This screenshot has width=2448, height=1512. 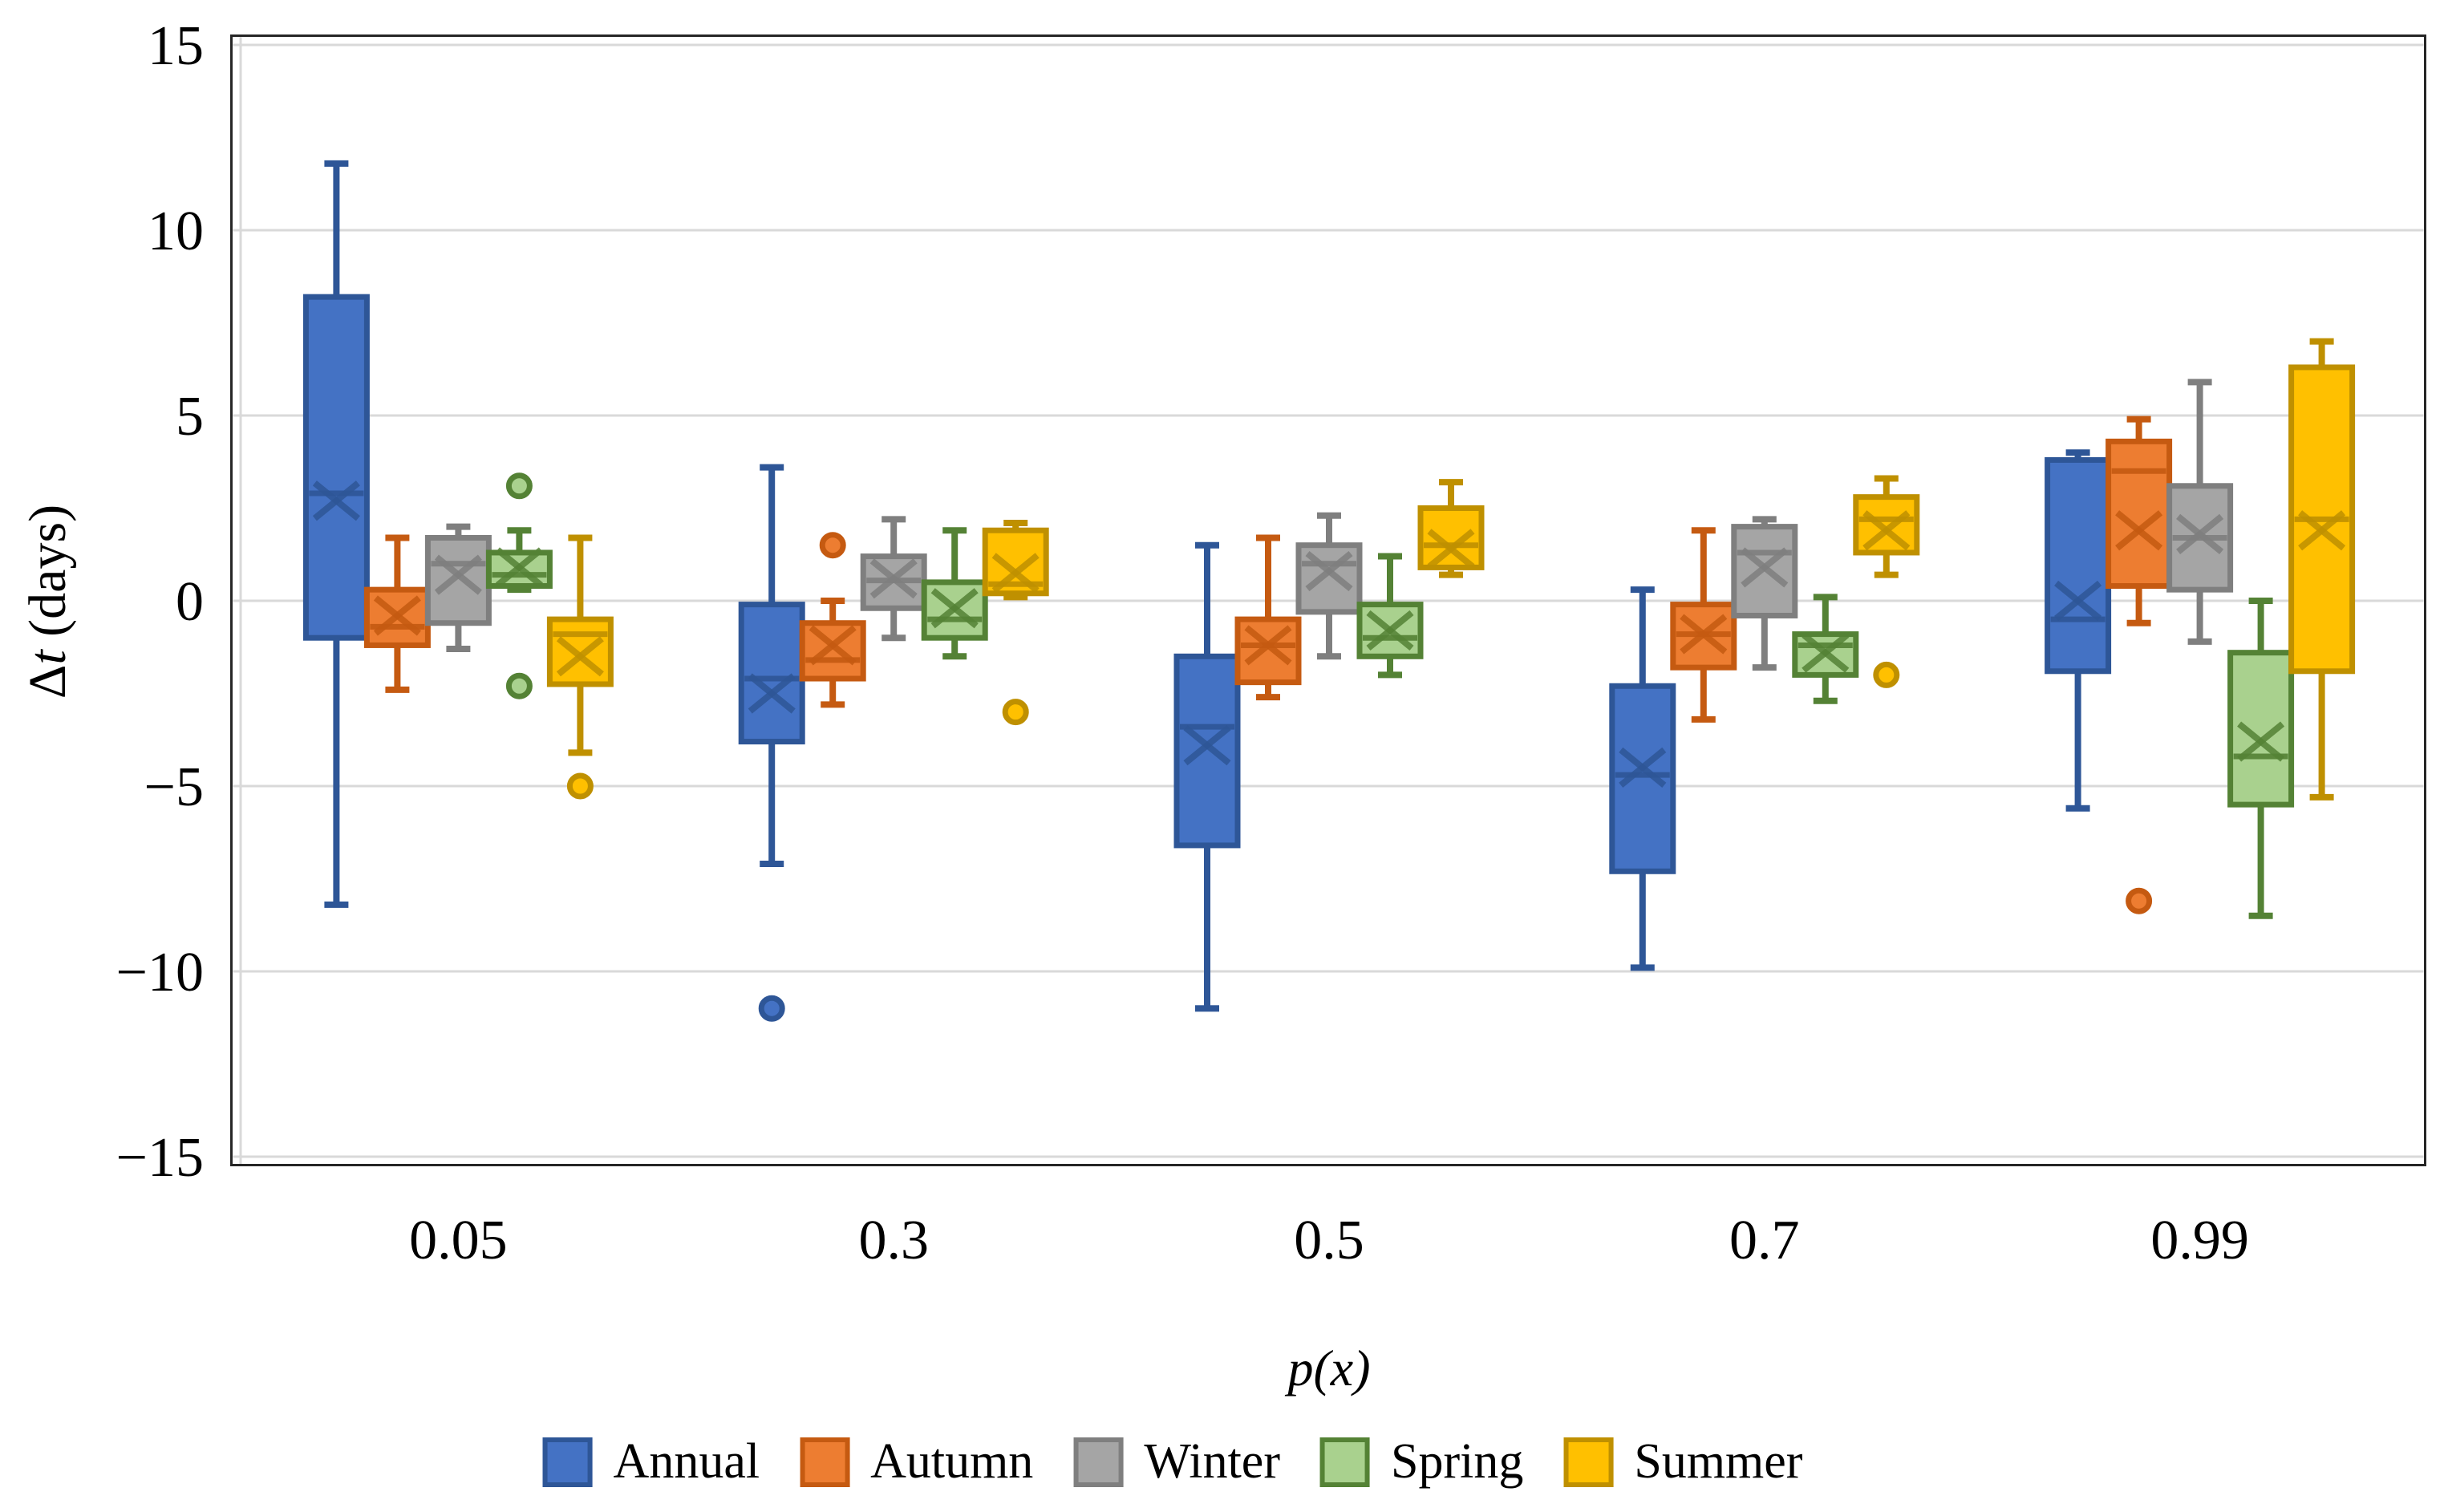 What do you see at coordinates (567, 1462) in the screenshot?
I see `legend-swatch-annual` at bounding box center [567, 1462].